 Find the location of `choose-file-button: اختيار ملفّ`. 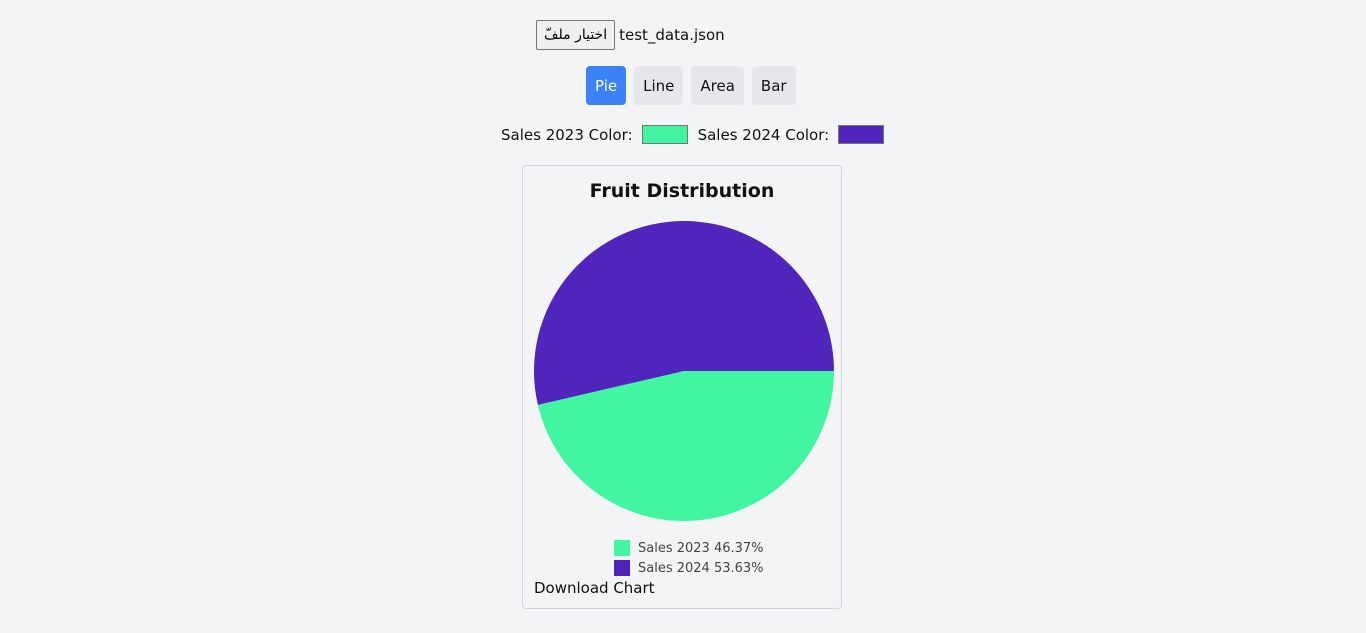

choose-file-button: اختيار ملفّ is located at coordinates (576, 35).